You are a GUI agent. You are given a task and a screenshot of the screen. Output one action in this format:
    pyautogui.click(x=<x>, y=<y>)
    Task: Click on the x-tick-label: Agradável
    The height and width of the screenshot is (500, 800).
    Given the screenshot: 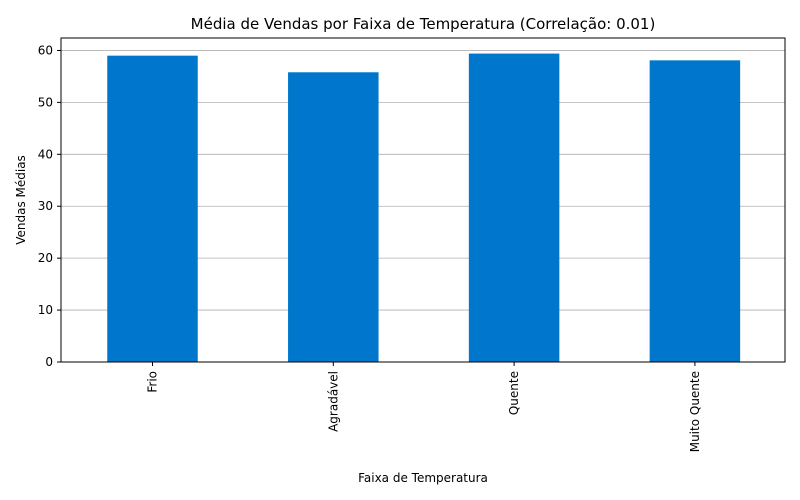 What is the action you would take?
    pyautogui.click(x=333, y=401)
    